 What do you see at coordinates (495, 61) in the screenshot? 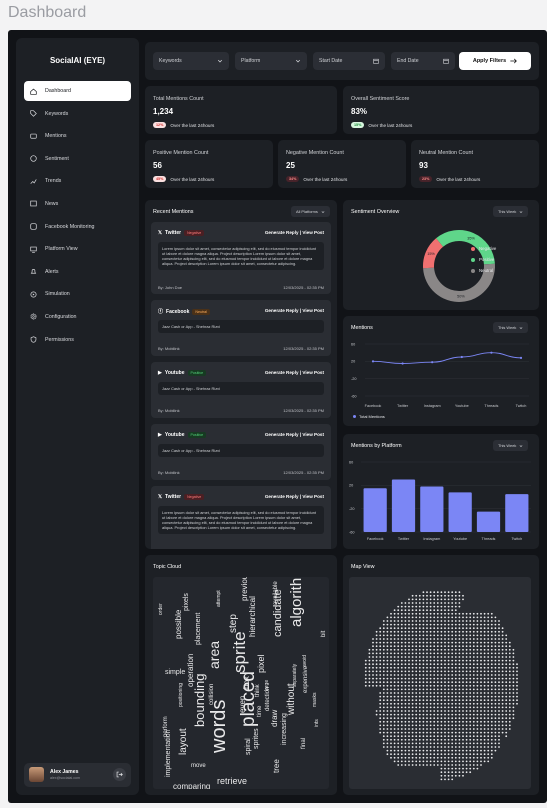
I see `apply-filters-button: Apply Filters` at bounding box center [495, 61].